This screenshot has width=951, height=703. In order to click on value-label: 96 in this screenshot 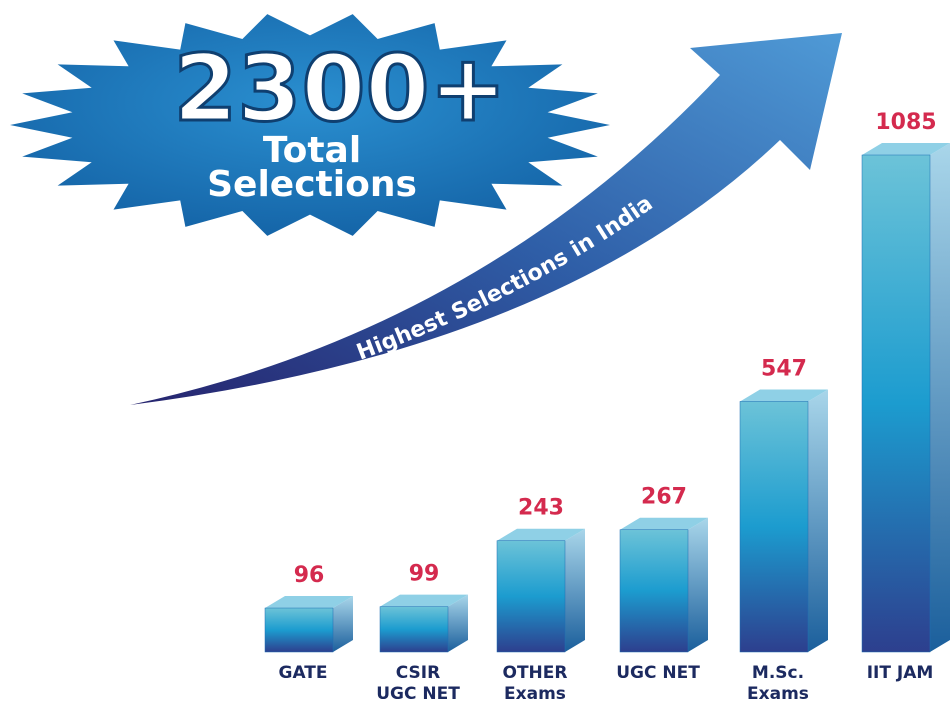, I will do `click(309, 575)`.